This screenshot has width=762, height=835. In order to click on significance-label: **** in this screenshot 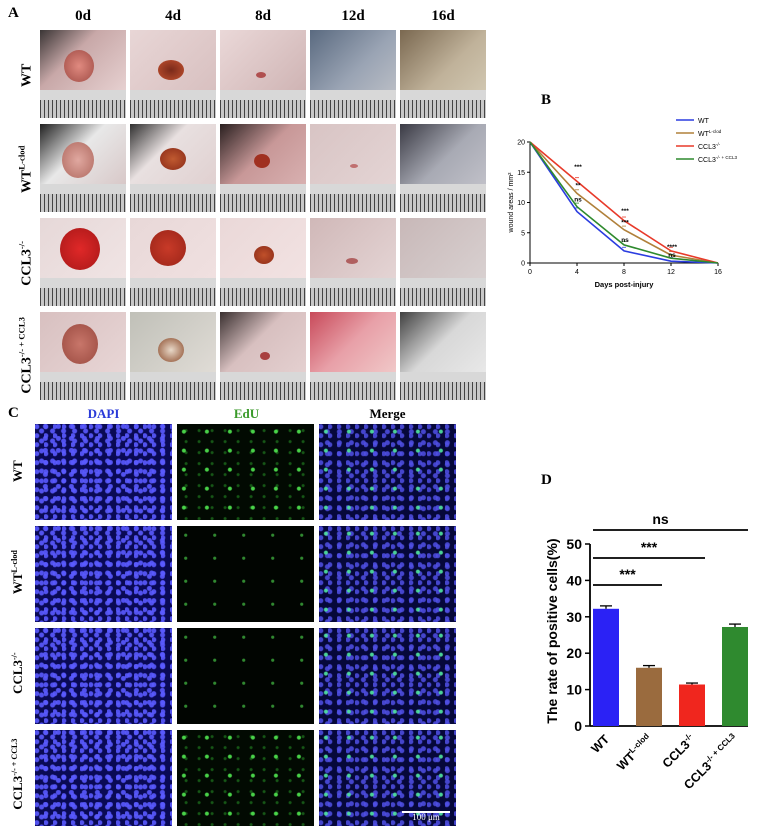, I will do `click(672, 247)`.